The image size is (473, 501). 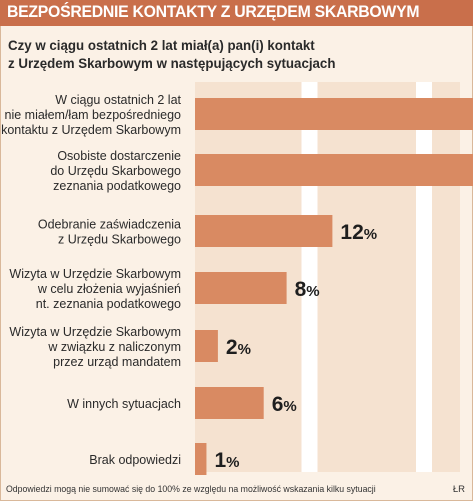 What do you see at coordinates (351, 232) in the screenshot?
I see `value-number: 12` at bounding box center [351, 232].